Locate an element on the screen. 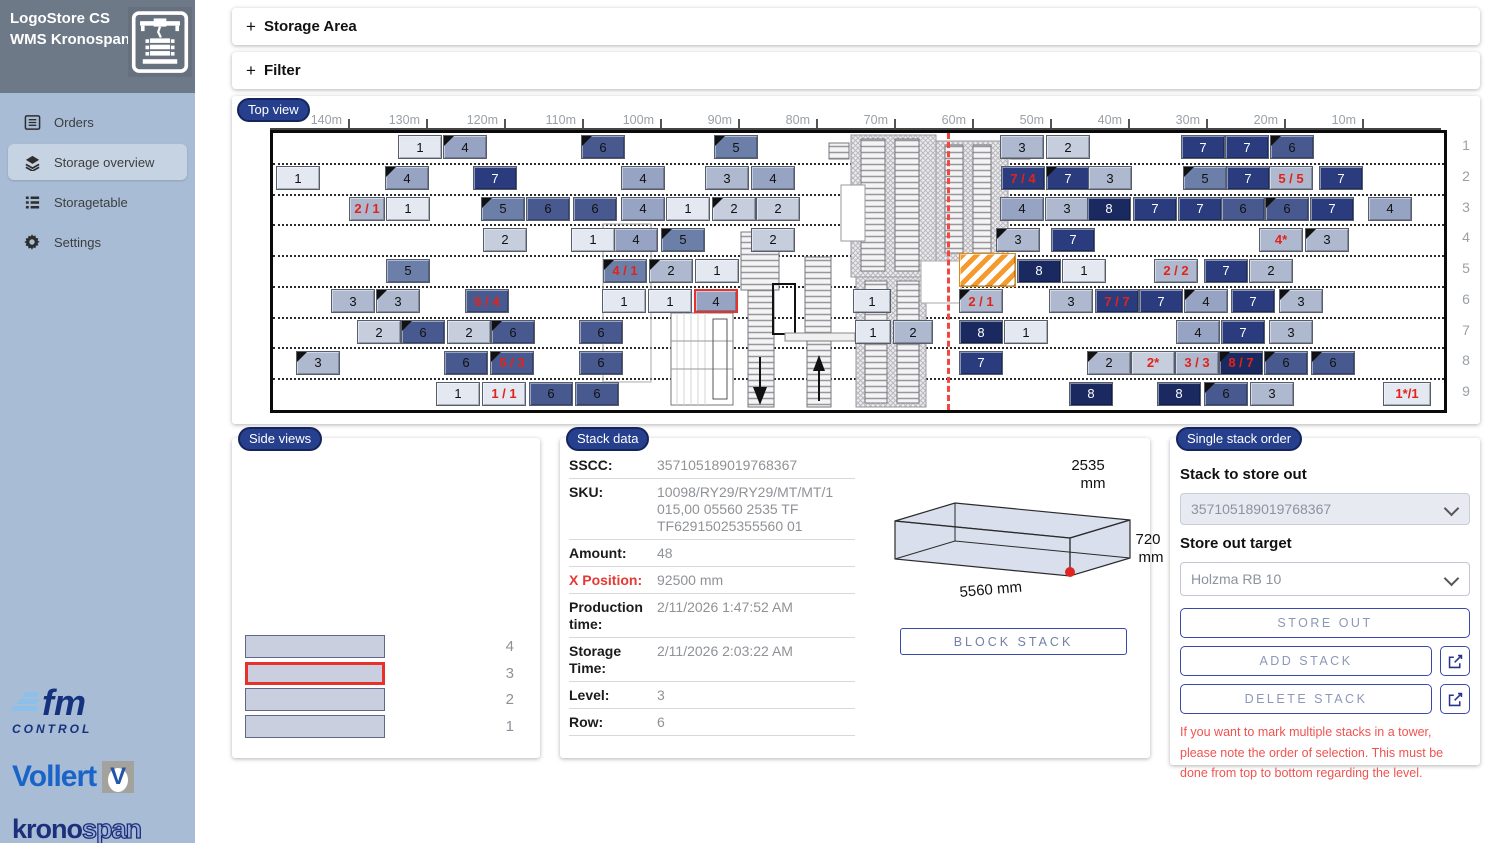  sidebar-item-storagetable: Storagetable is located at coordinates (97, 202).